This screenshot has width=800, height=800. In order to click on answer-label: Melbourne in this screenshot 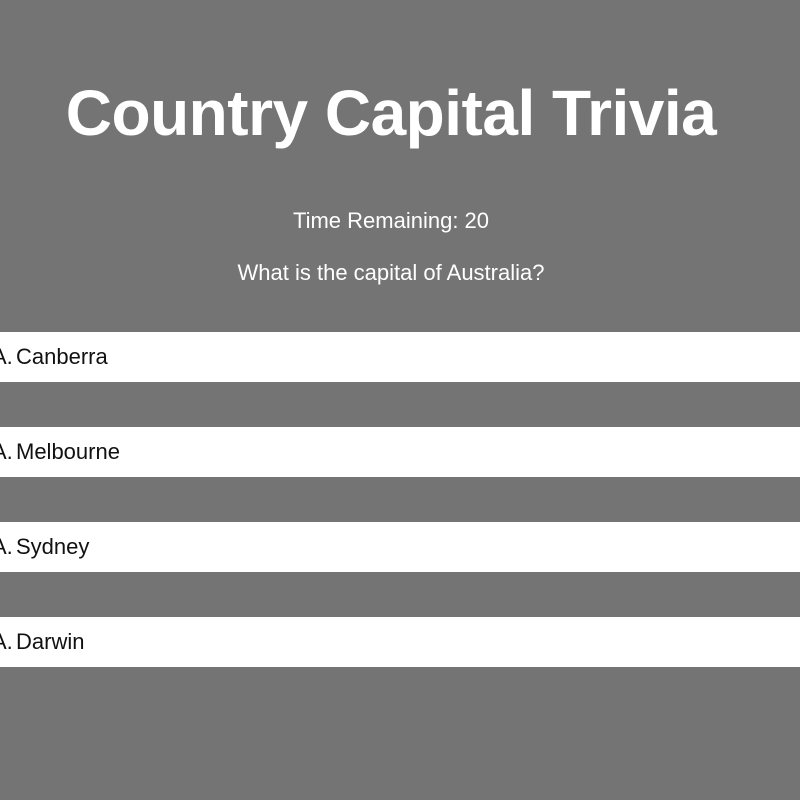, I will do `click(68, 451)`.